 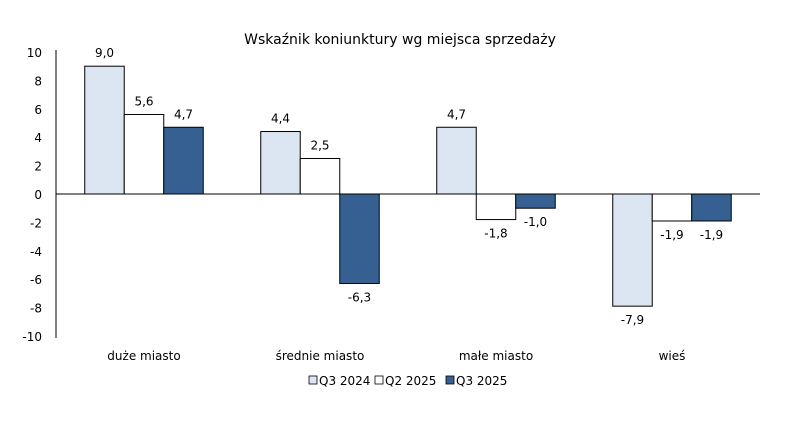 What do you see at coordinates (632, 320) in the screenshot?
I see `data-label: -7,9` at bounding box center [632, 320].